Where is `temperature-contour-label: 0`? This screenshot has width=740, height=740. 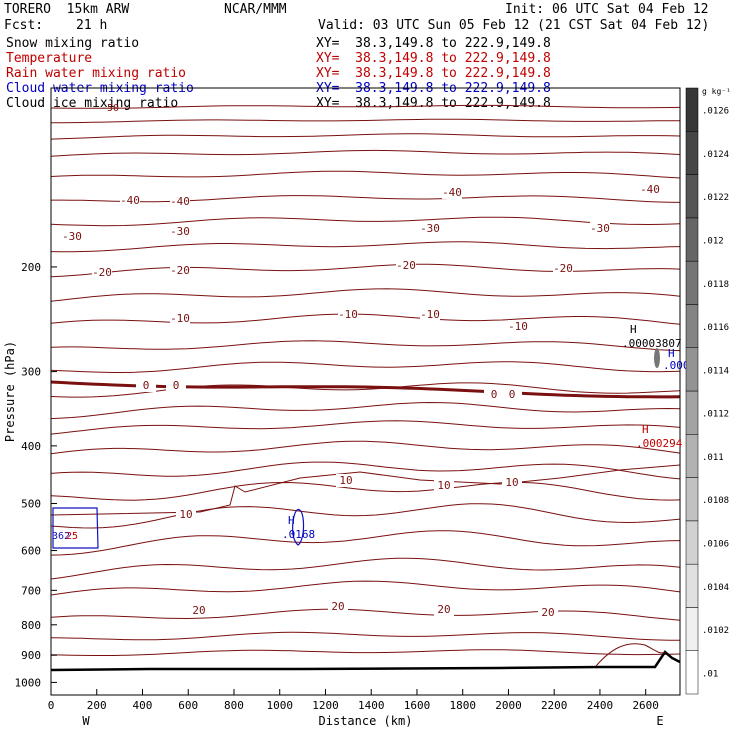
temperature-contour-label: 0 is located at coordinates (176, 385).